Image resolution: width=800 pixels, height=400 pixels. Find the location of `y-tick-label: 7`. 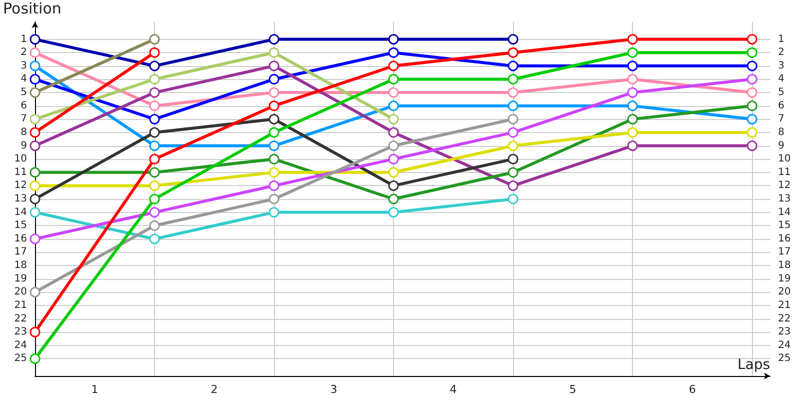

y-tick-label: 7 is located at coordinates (23, 119).